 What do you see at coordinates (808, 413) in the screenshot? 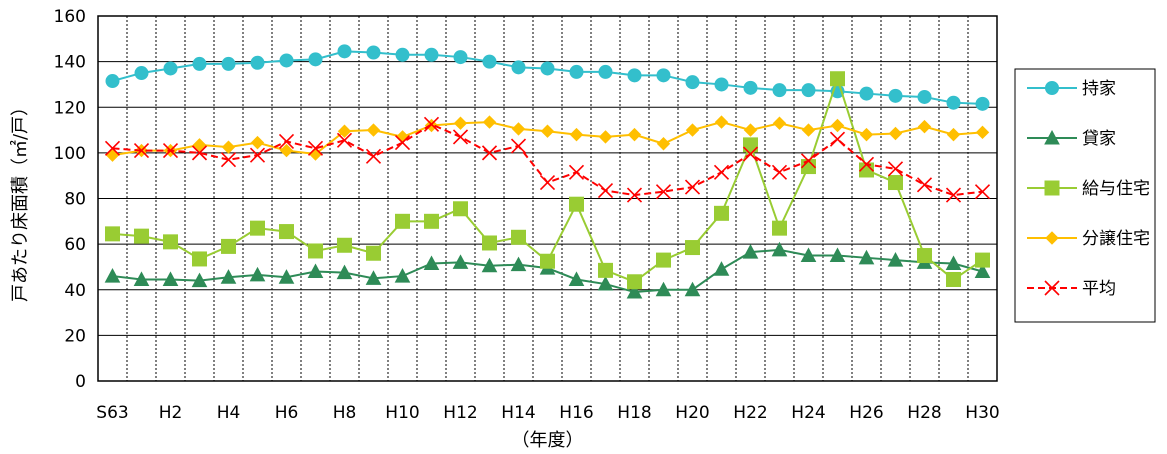
I see `x-tick-label: H24` at bounding box center [808, 413].